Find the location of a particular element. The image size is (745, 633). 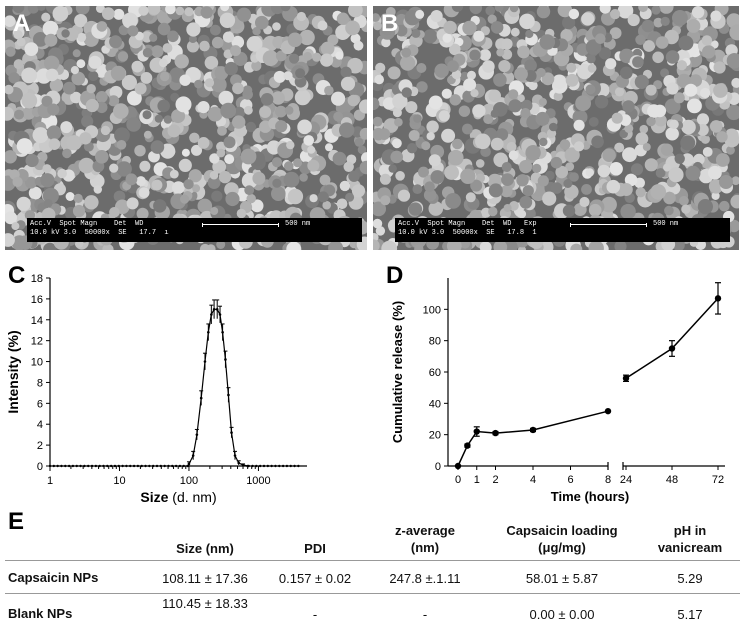

x-tick-label: 0 is located at coordinates (458, 480).